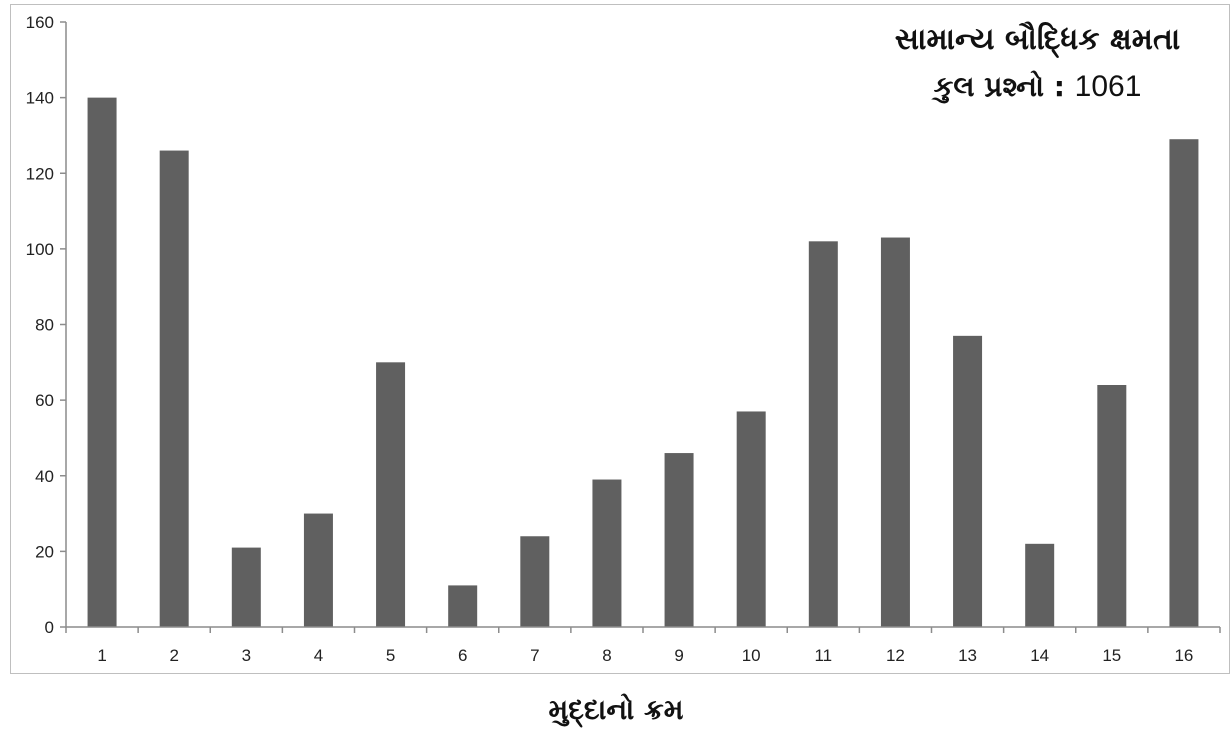 This screenshot has height=735, width=1232. I want to click on y-tick-label: 0, so click(49, 627).